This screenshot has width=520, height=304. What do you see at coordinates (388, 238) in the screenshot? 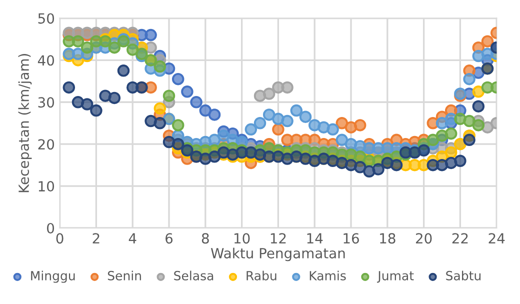
I see `x-tick-label: 18` at bounding box center [388, 238].